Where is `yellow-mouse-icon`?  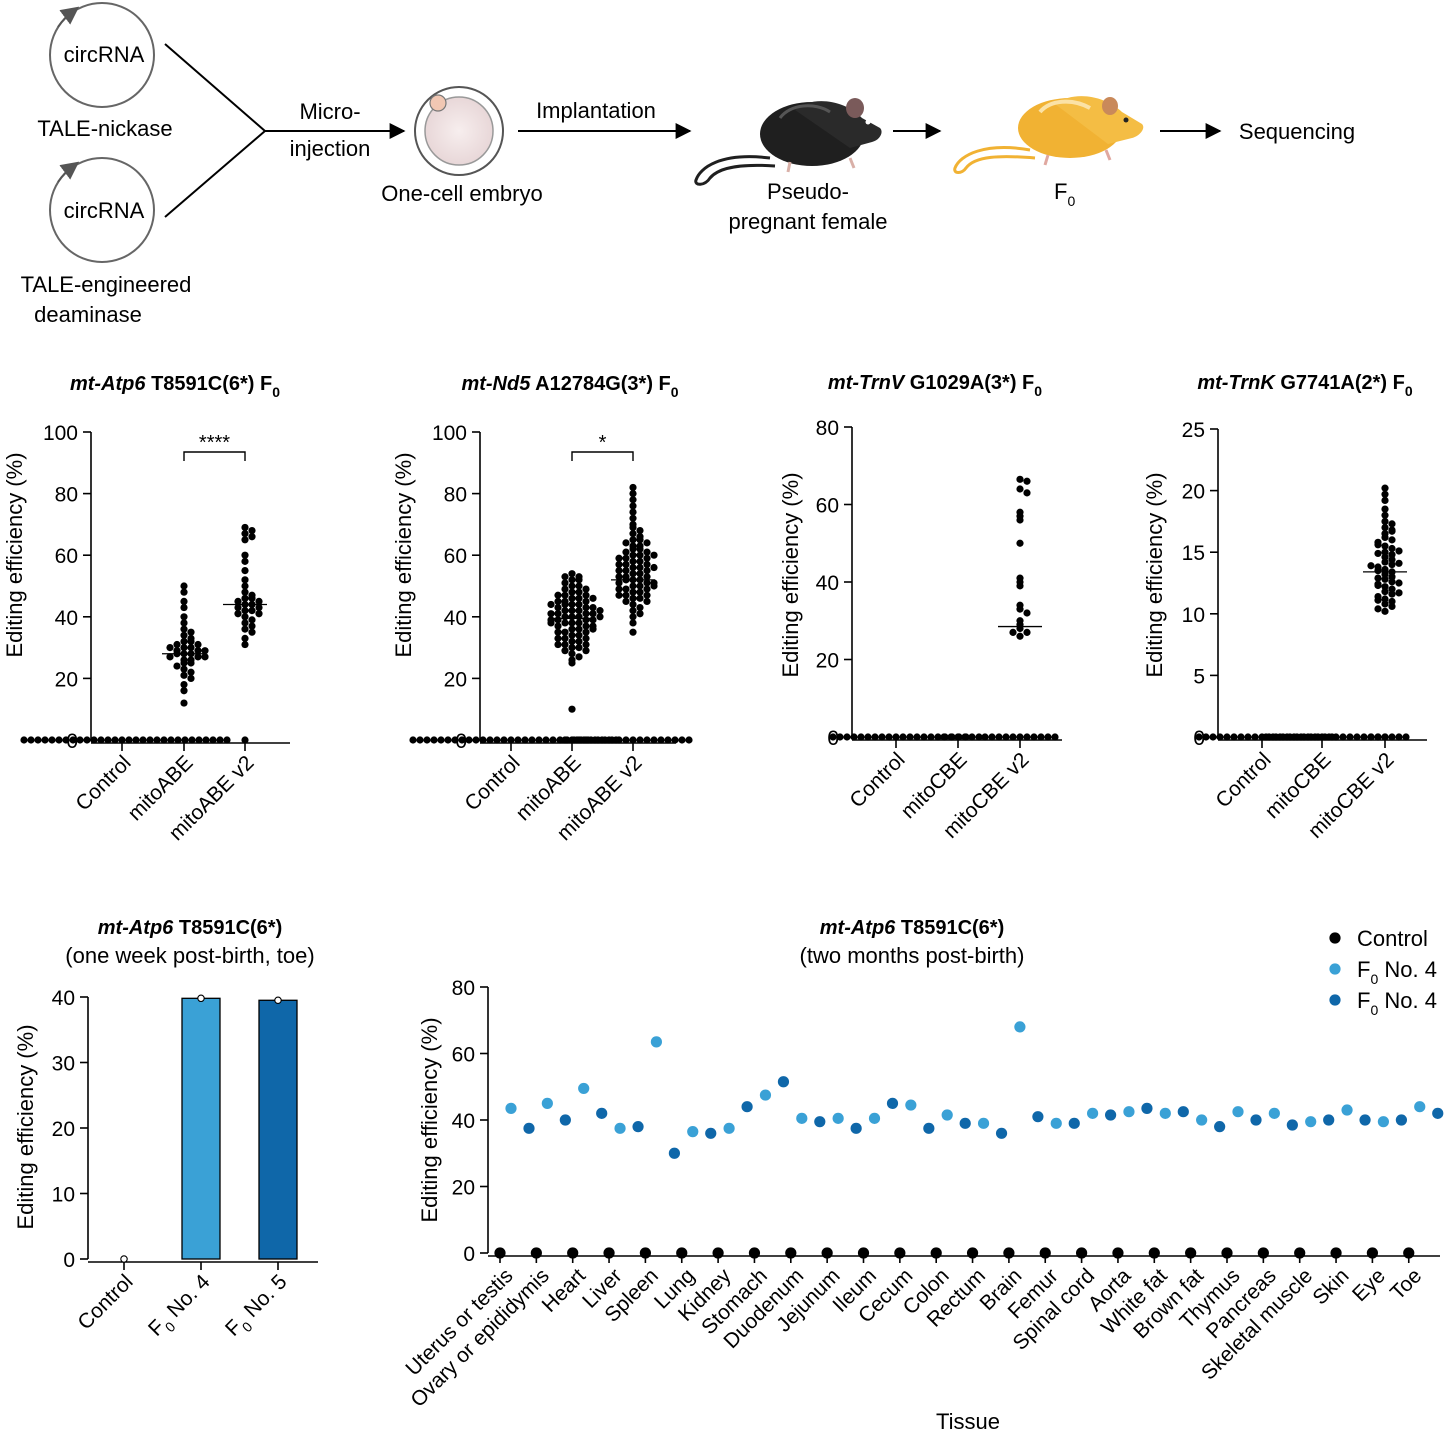
yellow-mouse-icon is located at coordinates (1048, 135).